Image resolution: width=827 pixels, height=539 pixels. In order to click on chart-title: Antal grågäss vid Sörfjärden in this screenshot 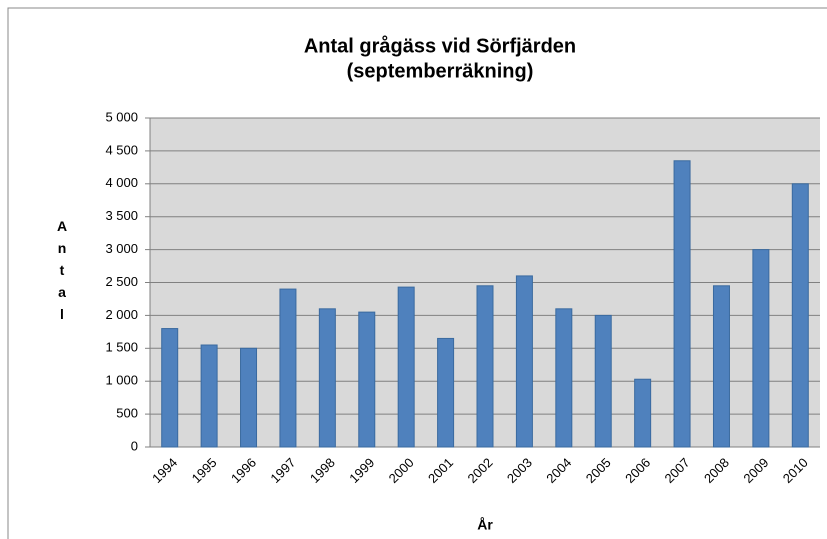, I will do `click(440, 45)`.